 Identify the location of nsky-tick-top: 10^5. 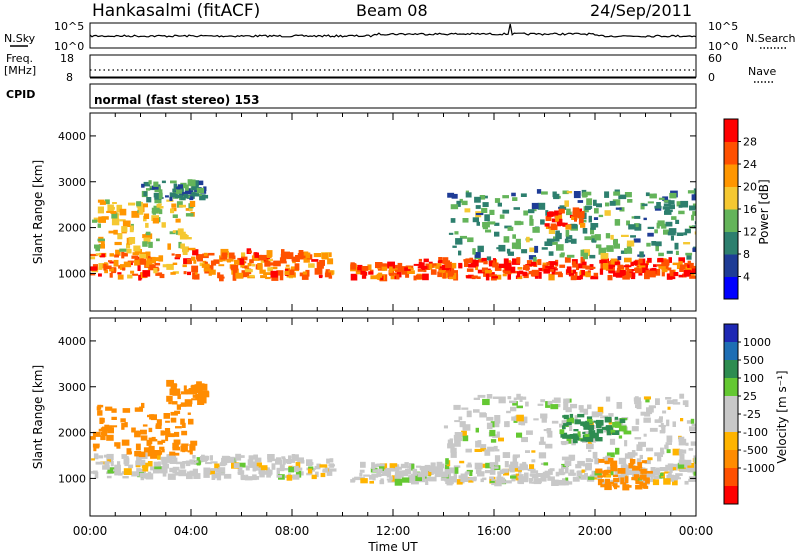
(69, 26).